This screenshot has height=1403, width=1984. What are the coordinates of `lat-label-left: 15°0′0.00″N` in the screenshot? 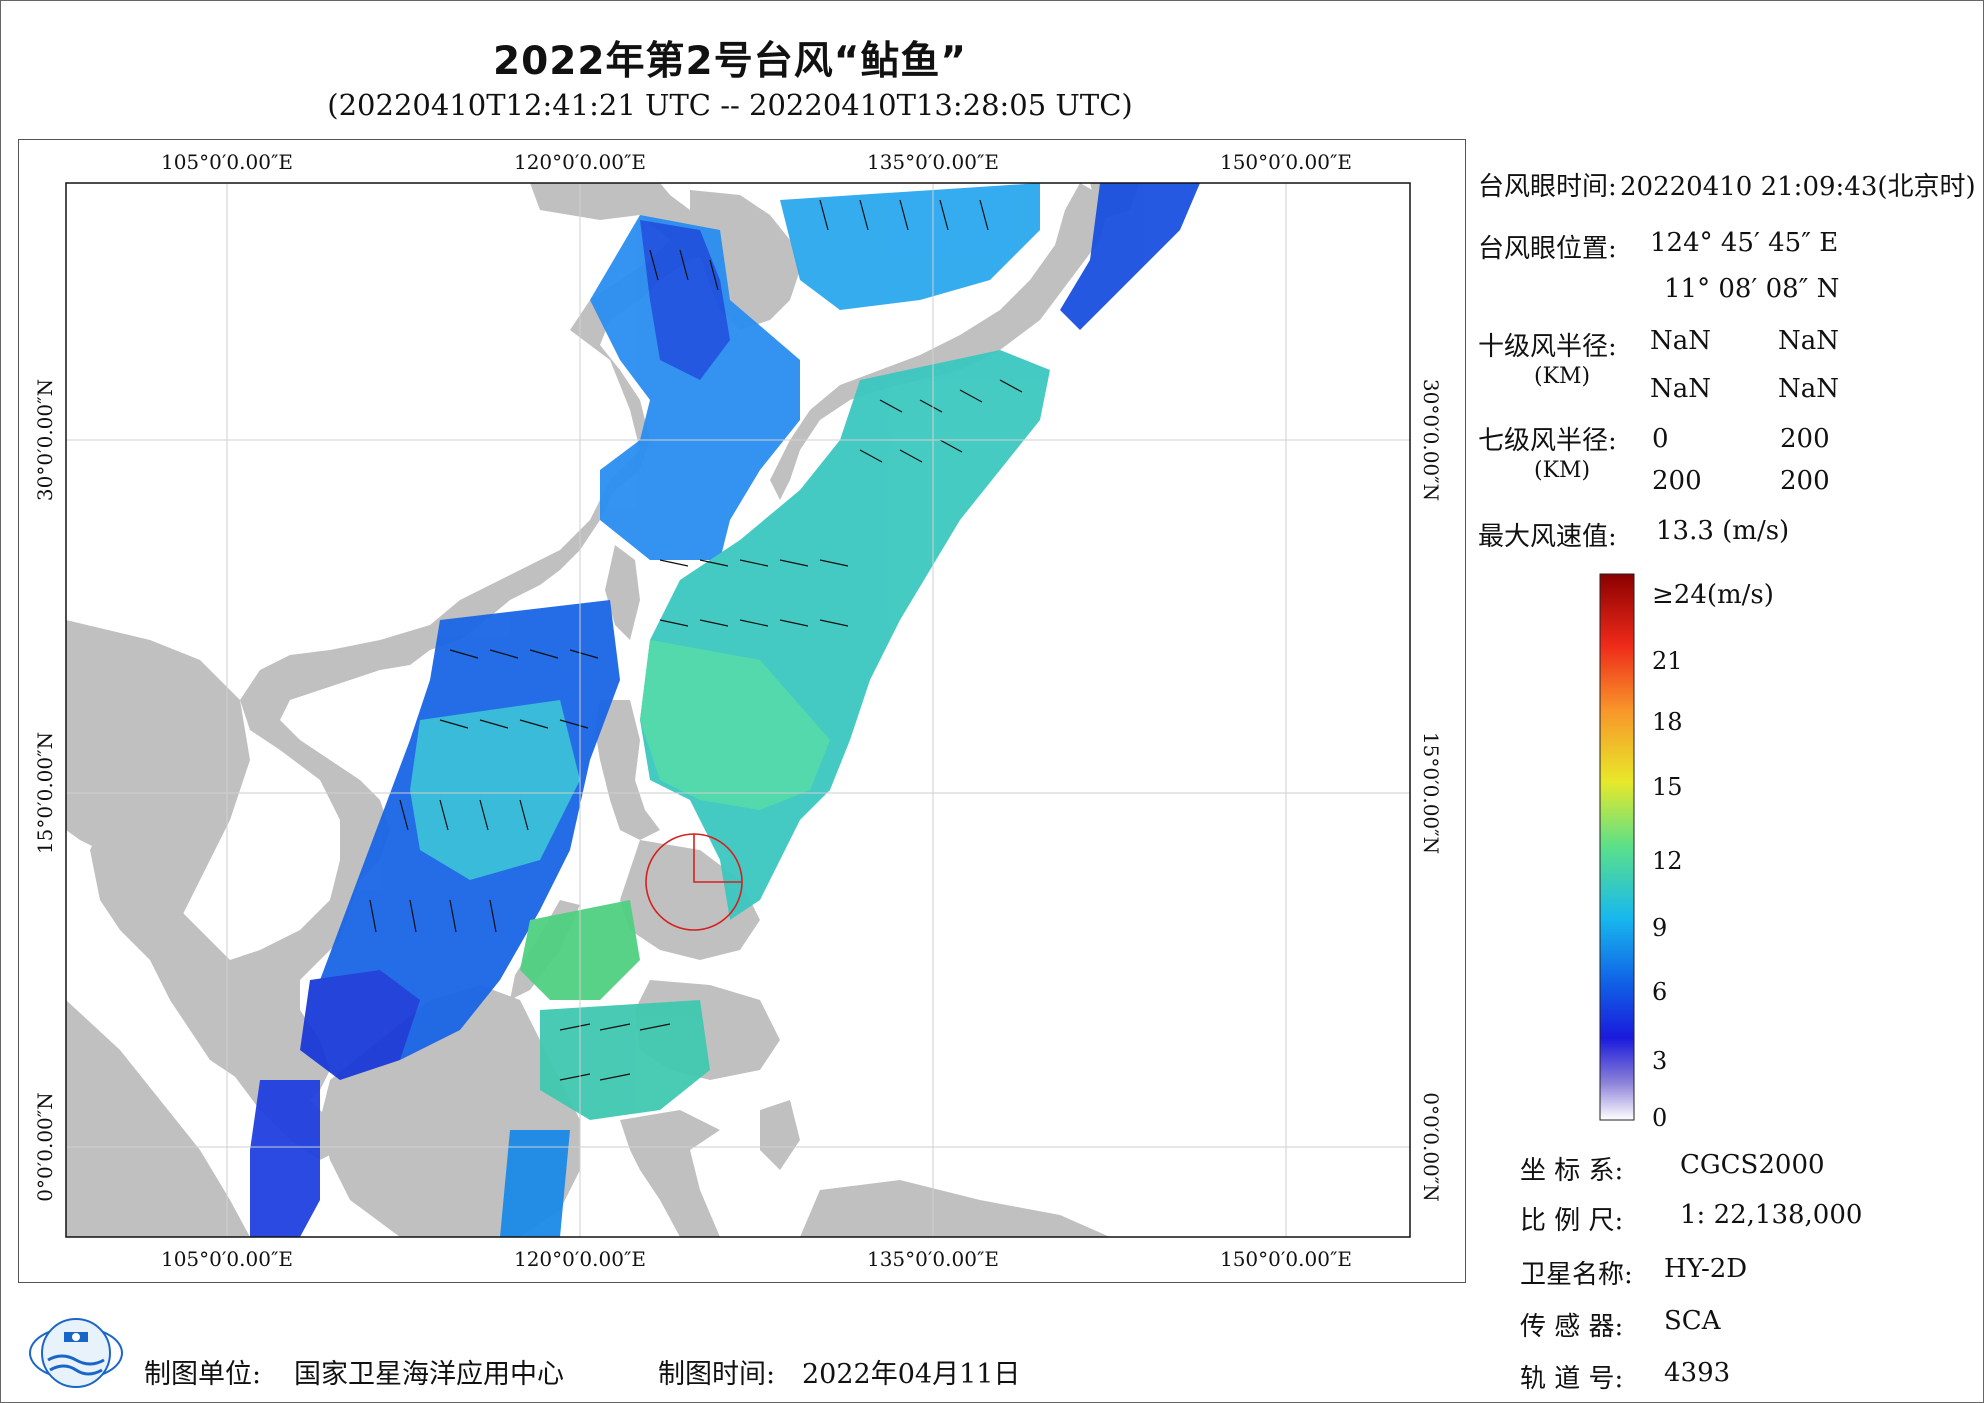 It's located at (45, 793).